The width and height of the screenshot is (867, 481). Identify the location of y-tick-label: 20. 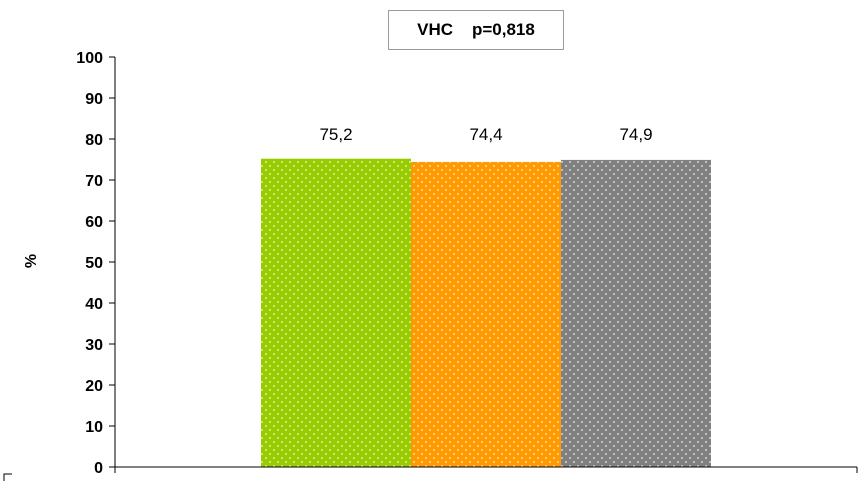
(94, 386).